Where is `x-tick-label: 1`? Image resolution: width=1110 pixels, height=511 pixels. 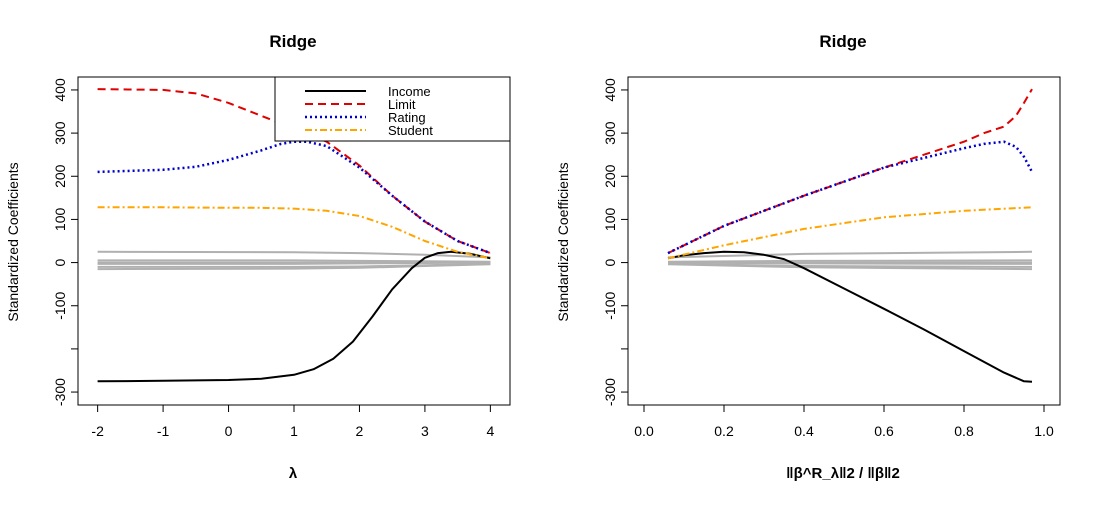
x-tick-label: 1 is located at coordinates (294, 431).